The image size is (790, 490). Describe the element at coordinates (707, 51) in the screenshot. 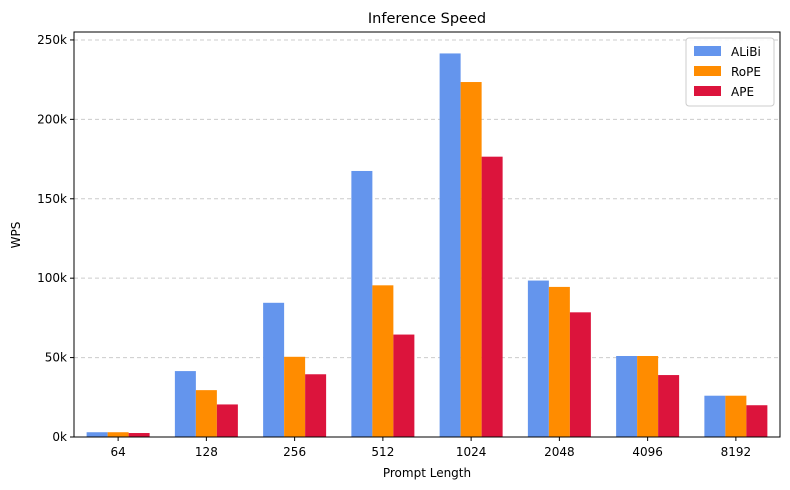

I see `legend-swatch-alibi` at that location.